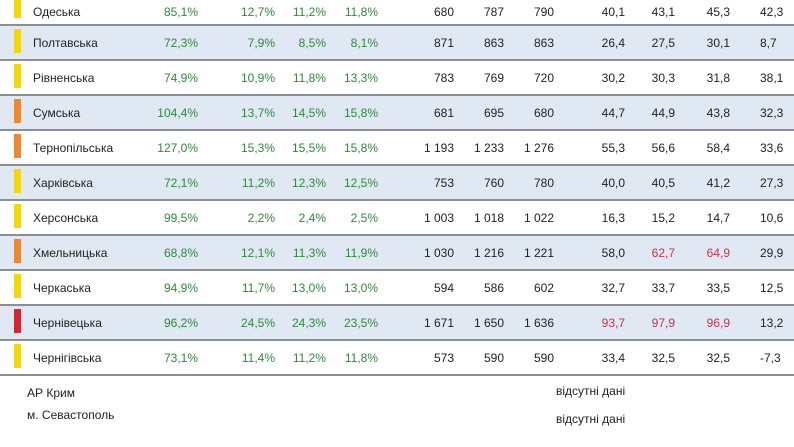 This screenshot has width=794, height=447. What do you see at coordinates (493, 12) in the screenshot?
I see `count-2: 787` at bounding box center [493, 12].